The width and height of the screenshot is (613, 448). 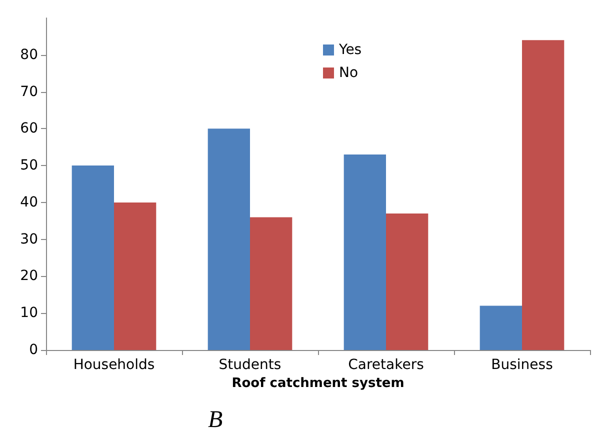 I want to click on y-tick-label: 60, so click(x=29, y=128).